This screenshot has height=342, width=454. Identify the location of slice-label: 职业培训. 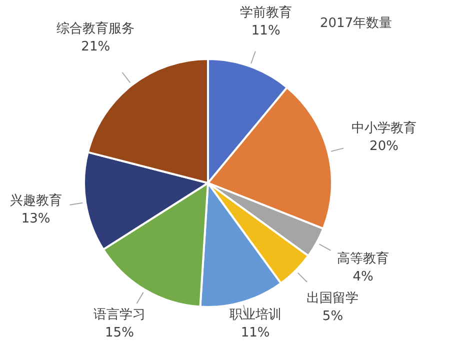
(255, 314).